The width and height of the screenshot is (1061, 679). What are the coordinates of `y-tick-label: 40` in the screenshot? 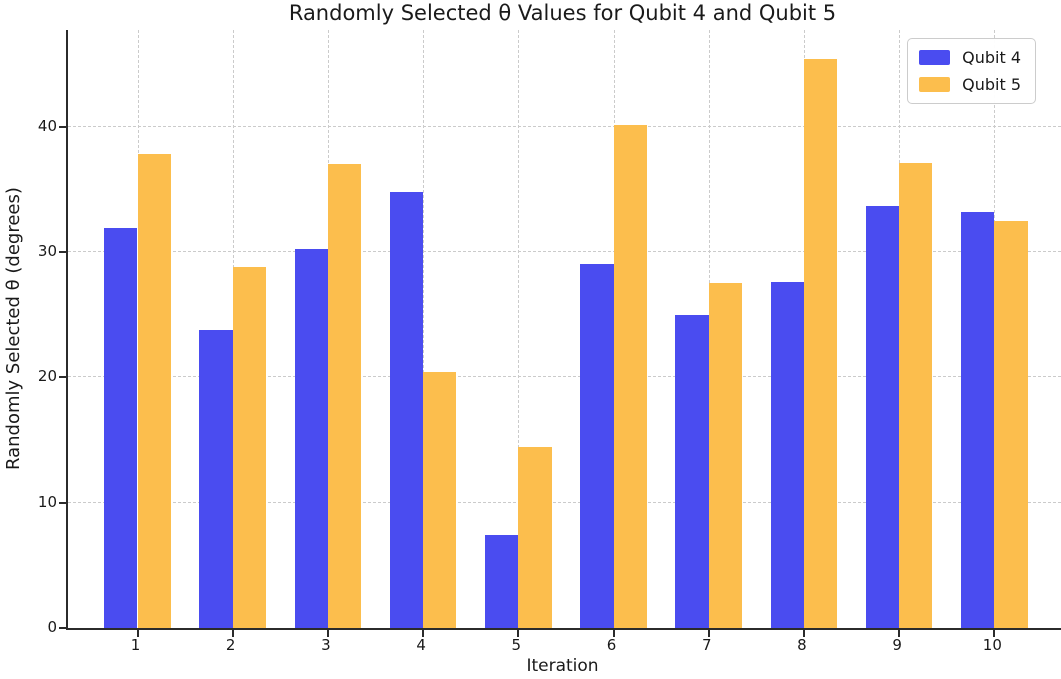 It's located at (47, 125).